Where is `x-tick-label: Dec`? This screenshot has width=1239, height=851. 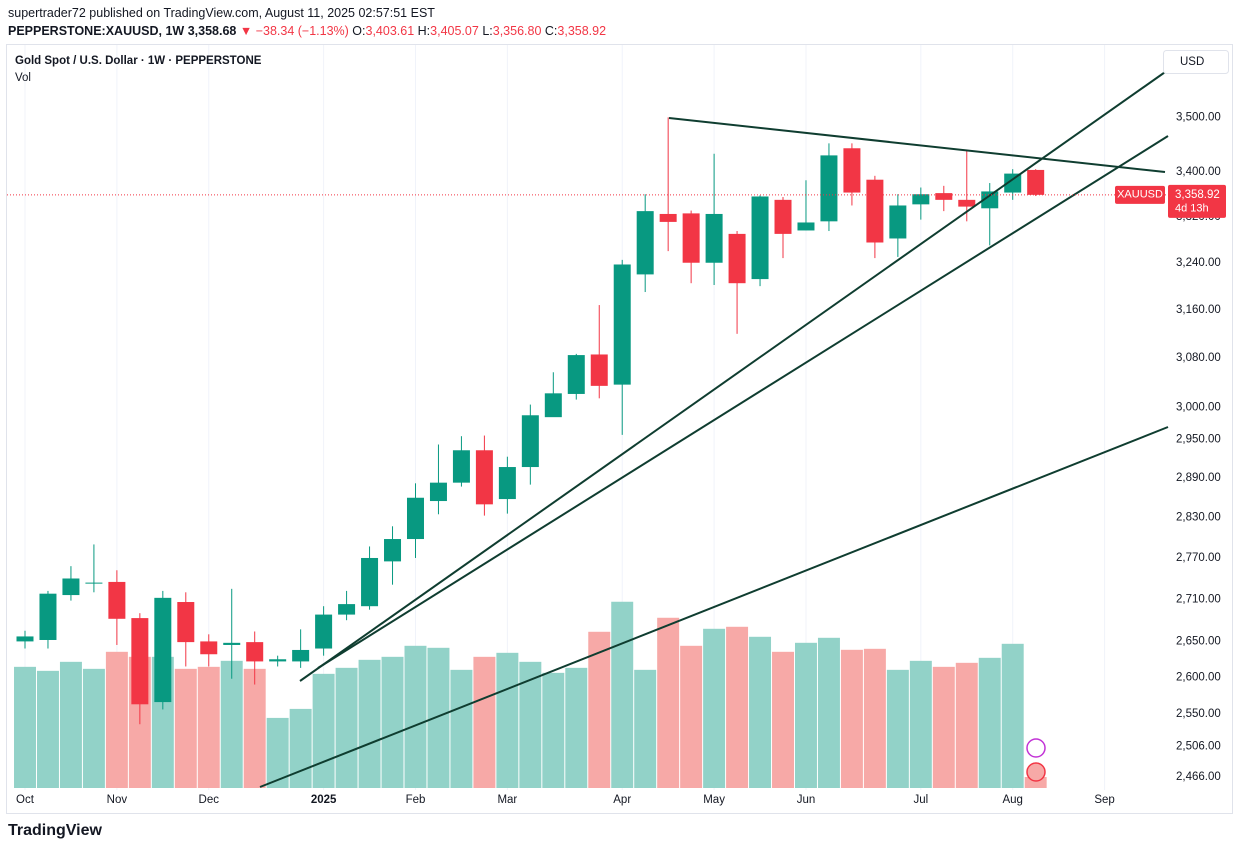 x-tick-label: Dec is located at coordinates (209, 800).